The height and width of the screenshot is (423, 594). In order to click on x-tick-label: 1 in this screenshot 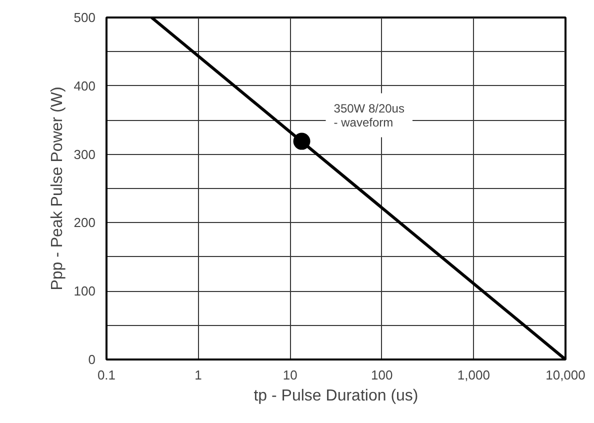, I will do `click(198, 375)`.